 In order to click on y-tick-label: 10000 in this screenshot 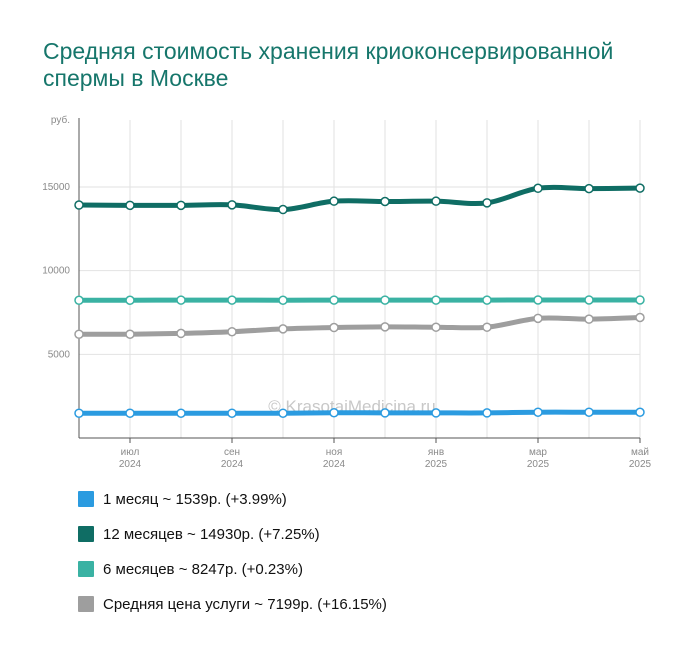, I will do `click(56, 271)`.